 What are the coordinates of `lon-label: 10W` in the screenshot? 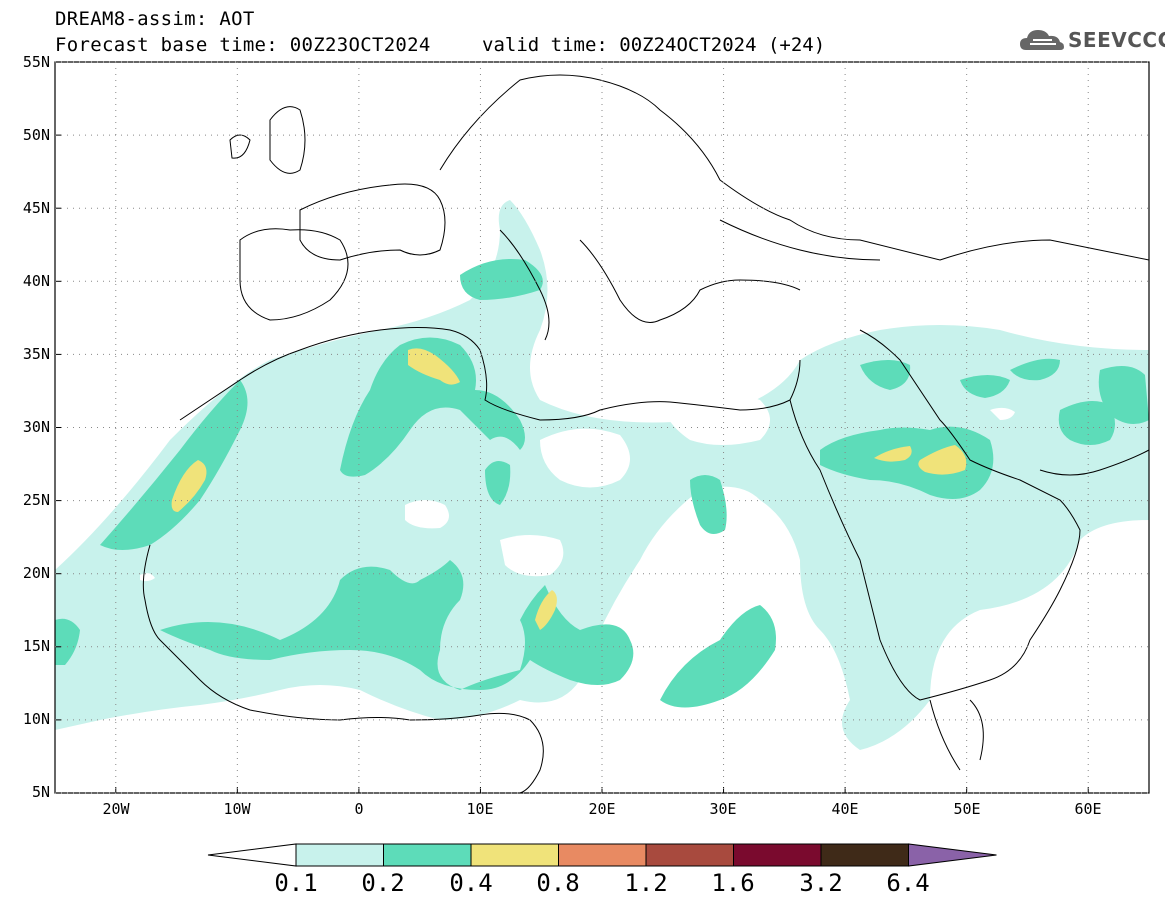 It's located at (237, 809).